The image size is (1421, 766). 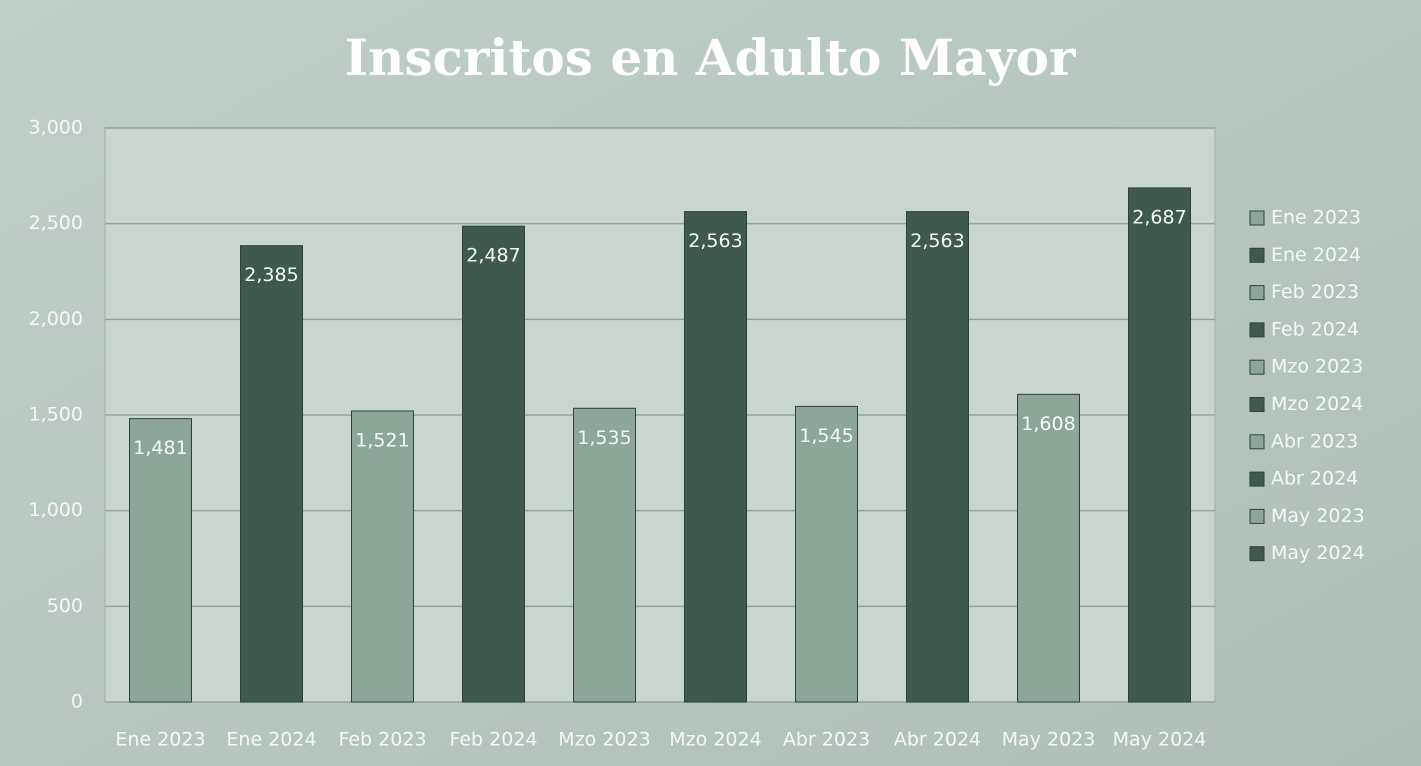 What do you see at coordinates (56, 510) in the screenshot?
I see `y-tick-label: 1,000` at bounding box center [56, 510].